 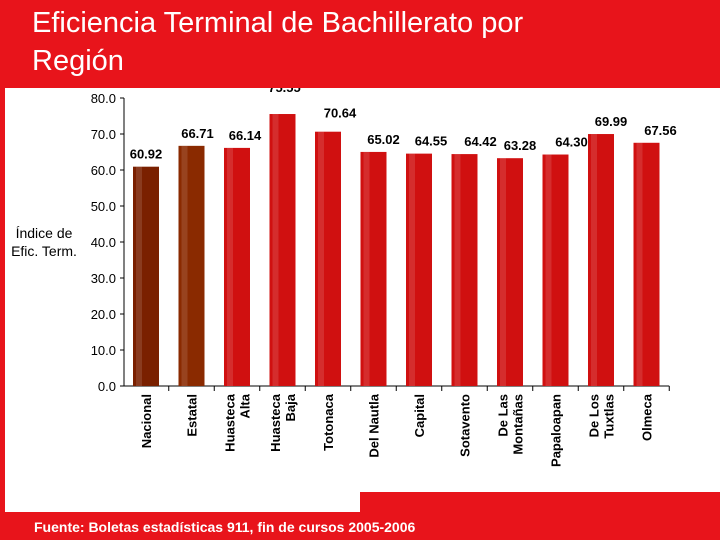 I want to click on slide-title-line2: Región, so click(x=78, y=61).